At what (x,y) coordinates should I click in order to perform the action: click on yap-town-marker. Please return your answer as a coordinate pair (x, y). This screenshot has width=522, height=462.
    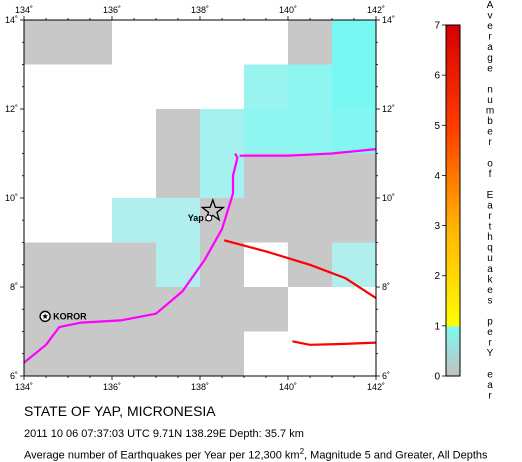
    Looking at the image, I should click on (209, 218).